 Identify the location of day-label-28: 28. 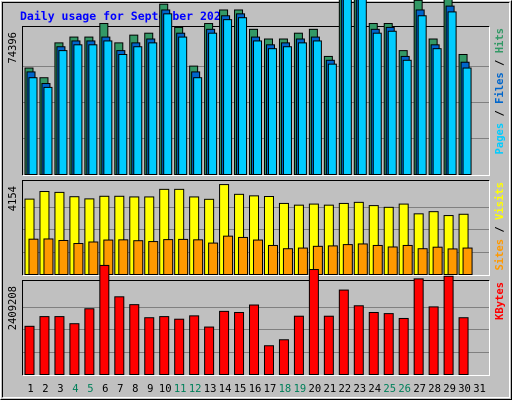
(434, 389).